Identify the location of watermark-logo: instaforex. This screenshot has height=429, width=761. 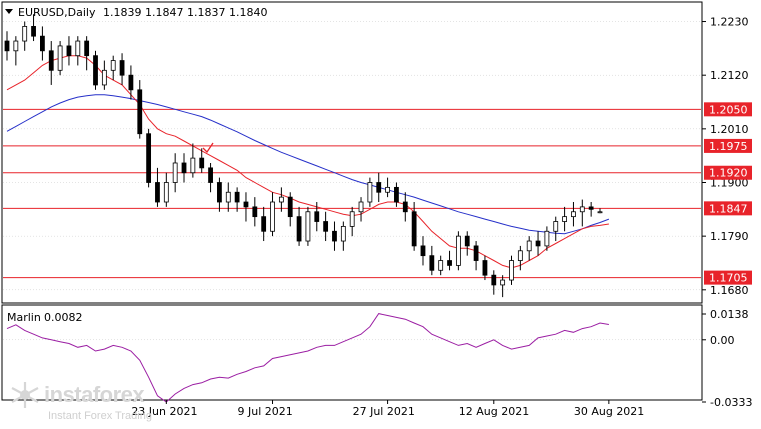
(75, 395).